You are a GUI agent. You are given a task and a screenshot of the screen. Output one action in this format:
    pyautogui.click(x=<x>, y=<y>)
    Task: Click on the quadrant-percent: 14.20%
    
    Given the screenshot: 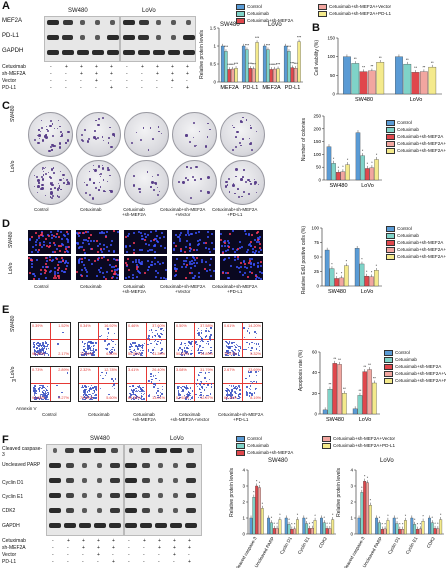 What is the action you would take?
    pyautogui.click(x=254, y=326)
    